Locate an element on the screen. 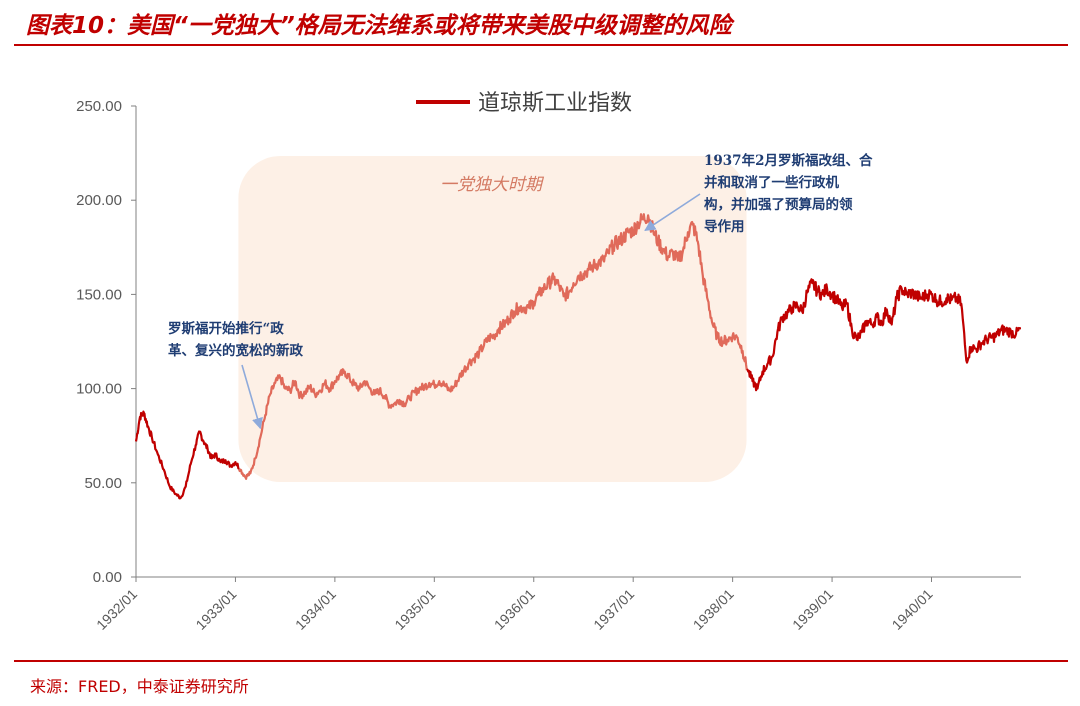 The image size is (1080, 706). y-tick-label: 0.00 is located at coordinates (107, 577).